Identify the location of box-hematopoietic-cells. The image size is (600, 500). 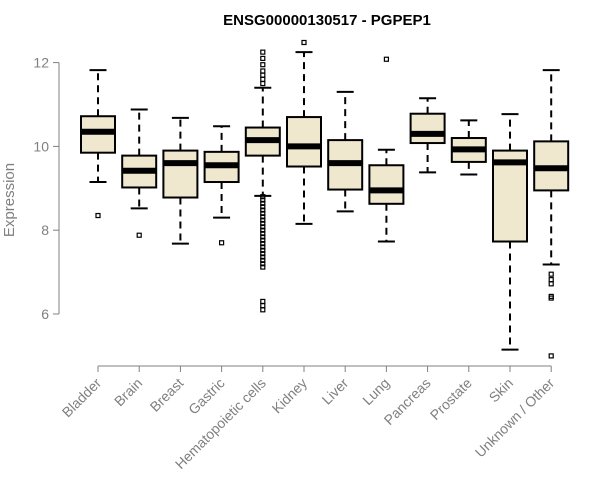
(262, 181).